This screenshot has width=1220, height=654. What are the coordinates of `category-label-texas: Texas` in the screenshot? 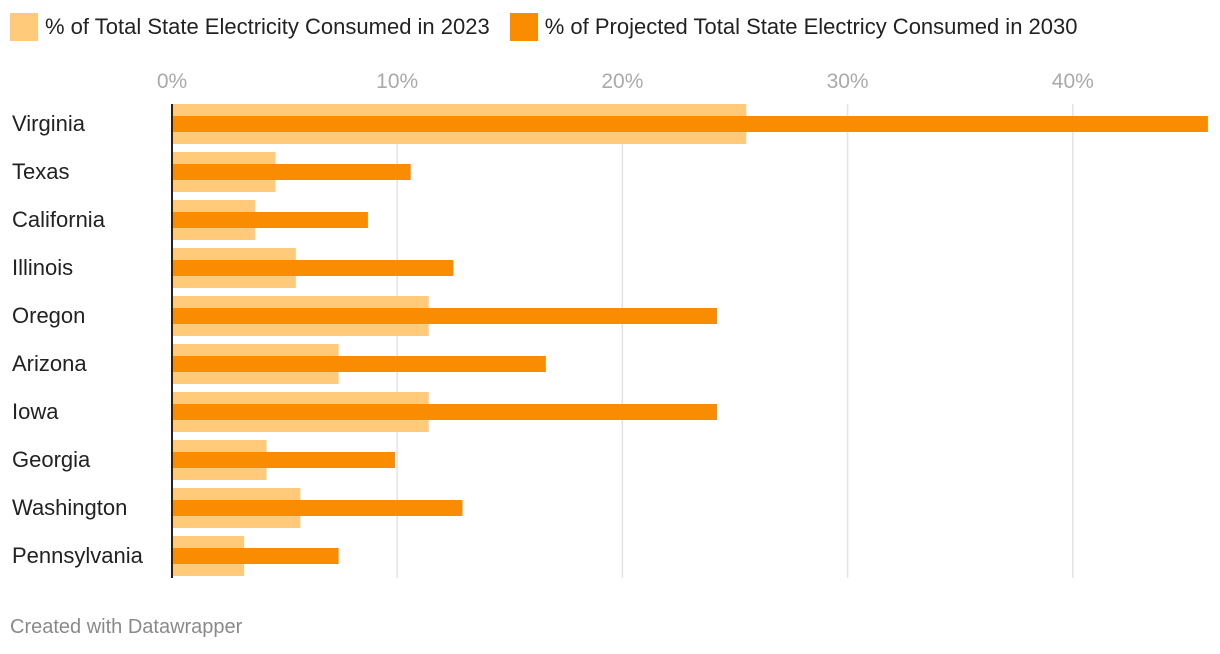 It's located at (40, 171).